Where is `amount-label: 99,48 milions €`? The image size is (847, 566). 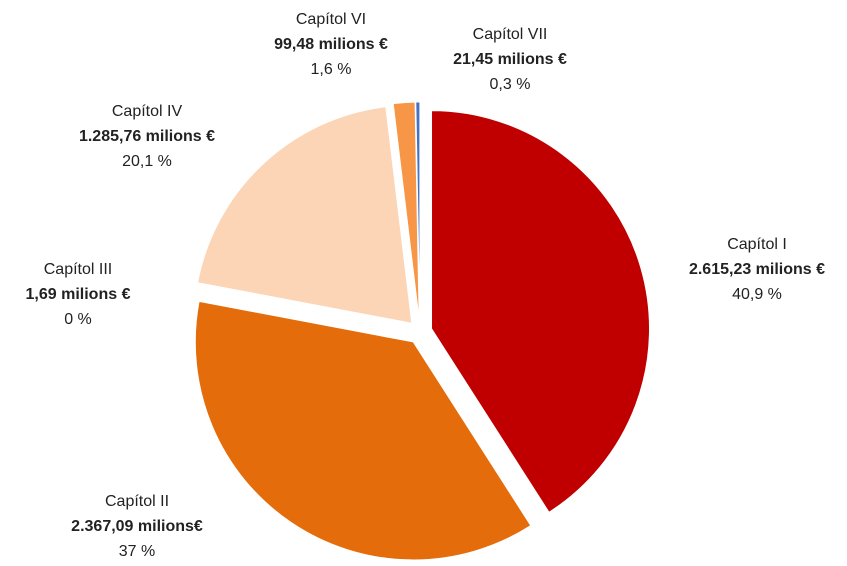
amount-label: 99,48 milions € is located at coordinates (331, 44).